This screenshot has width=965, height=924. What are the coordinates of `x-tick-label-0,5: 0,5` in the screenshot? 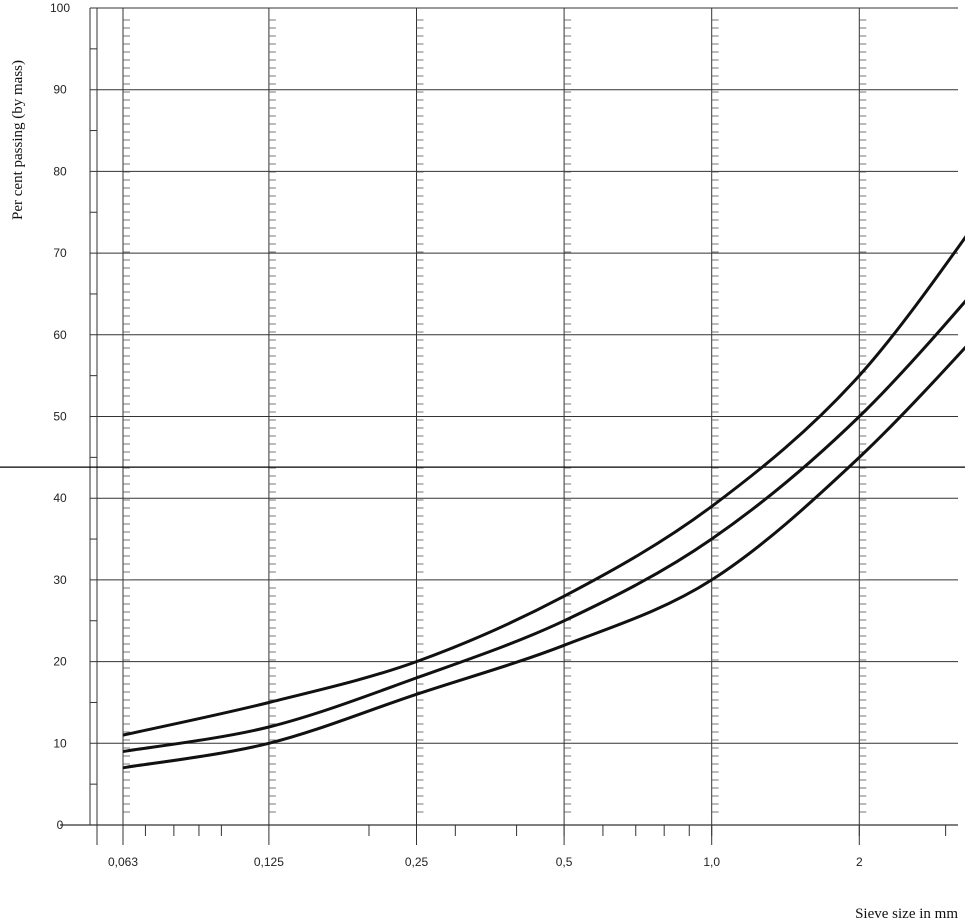 It's located at (564, 862).